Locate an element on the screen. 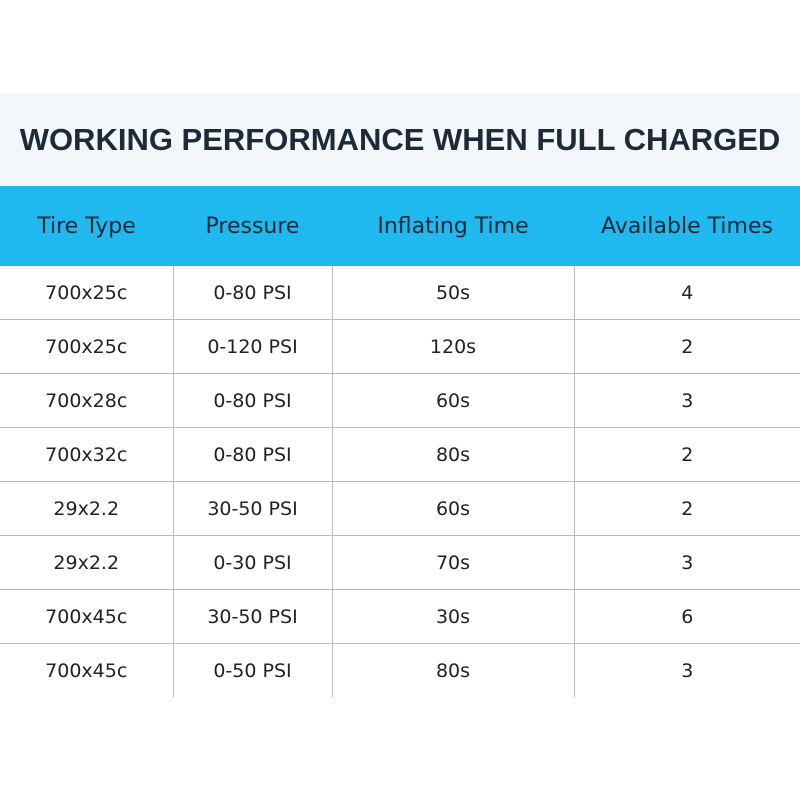  table-row: 29x2.2 0-30 PSI 70s 3 is located at coordinates (400, 562).